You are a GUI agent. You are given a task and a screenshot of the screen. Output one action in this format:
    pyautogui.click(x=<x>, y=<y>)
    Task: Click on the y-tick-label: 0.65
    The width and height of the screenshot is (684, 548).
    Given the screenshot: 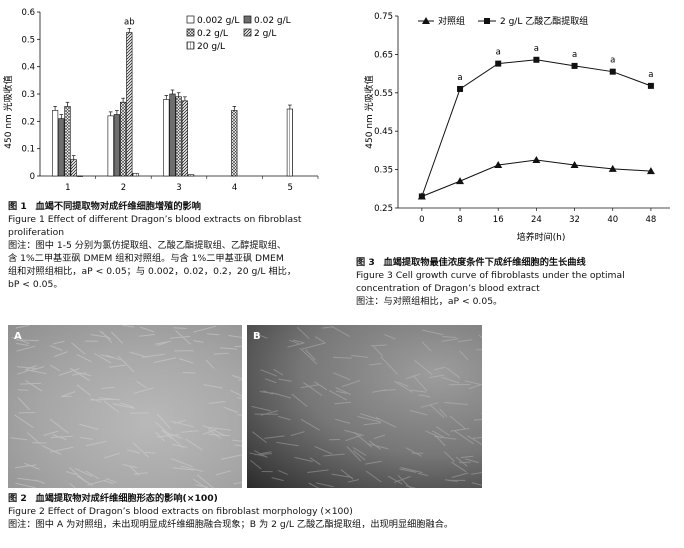 What is the action you would take?
    pyautogui.click(x=383, y=55)
    